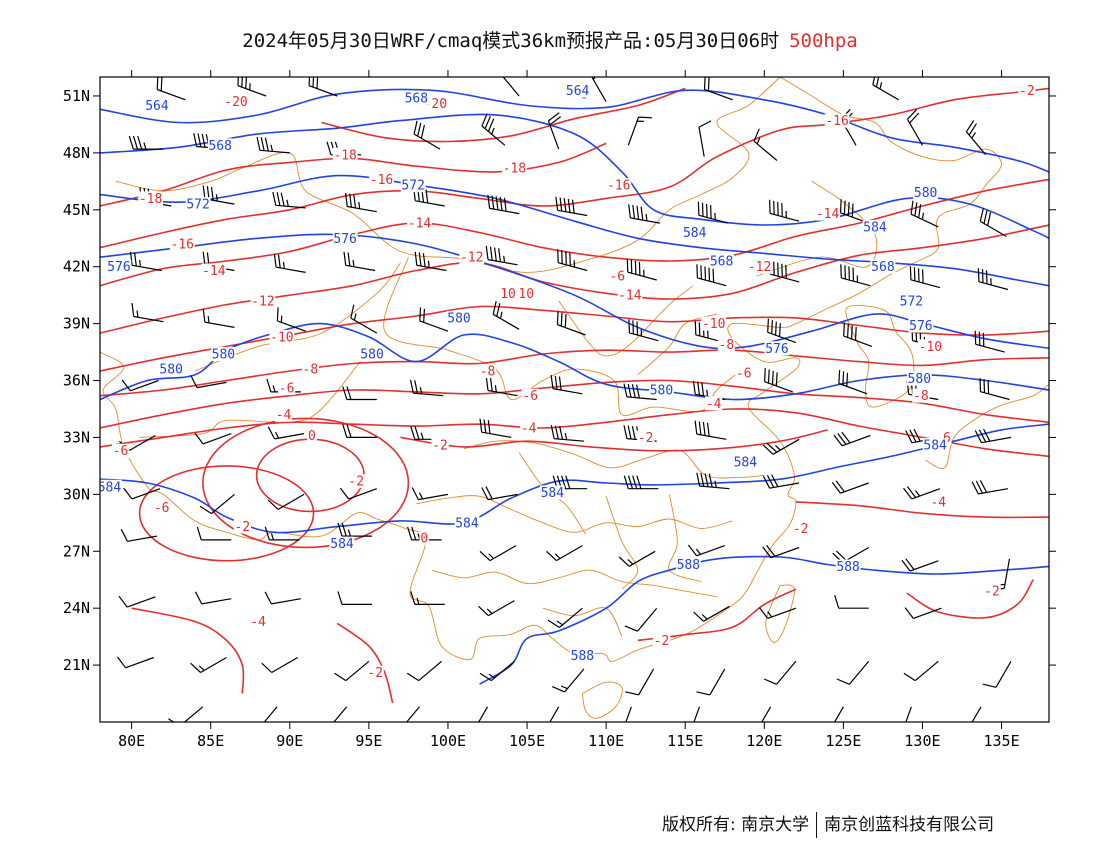 The image size is (1100, 850). I want to click on height-label: 588, so click(847, 567).